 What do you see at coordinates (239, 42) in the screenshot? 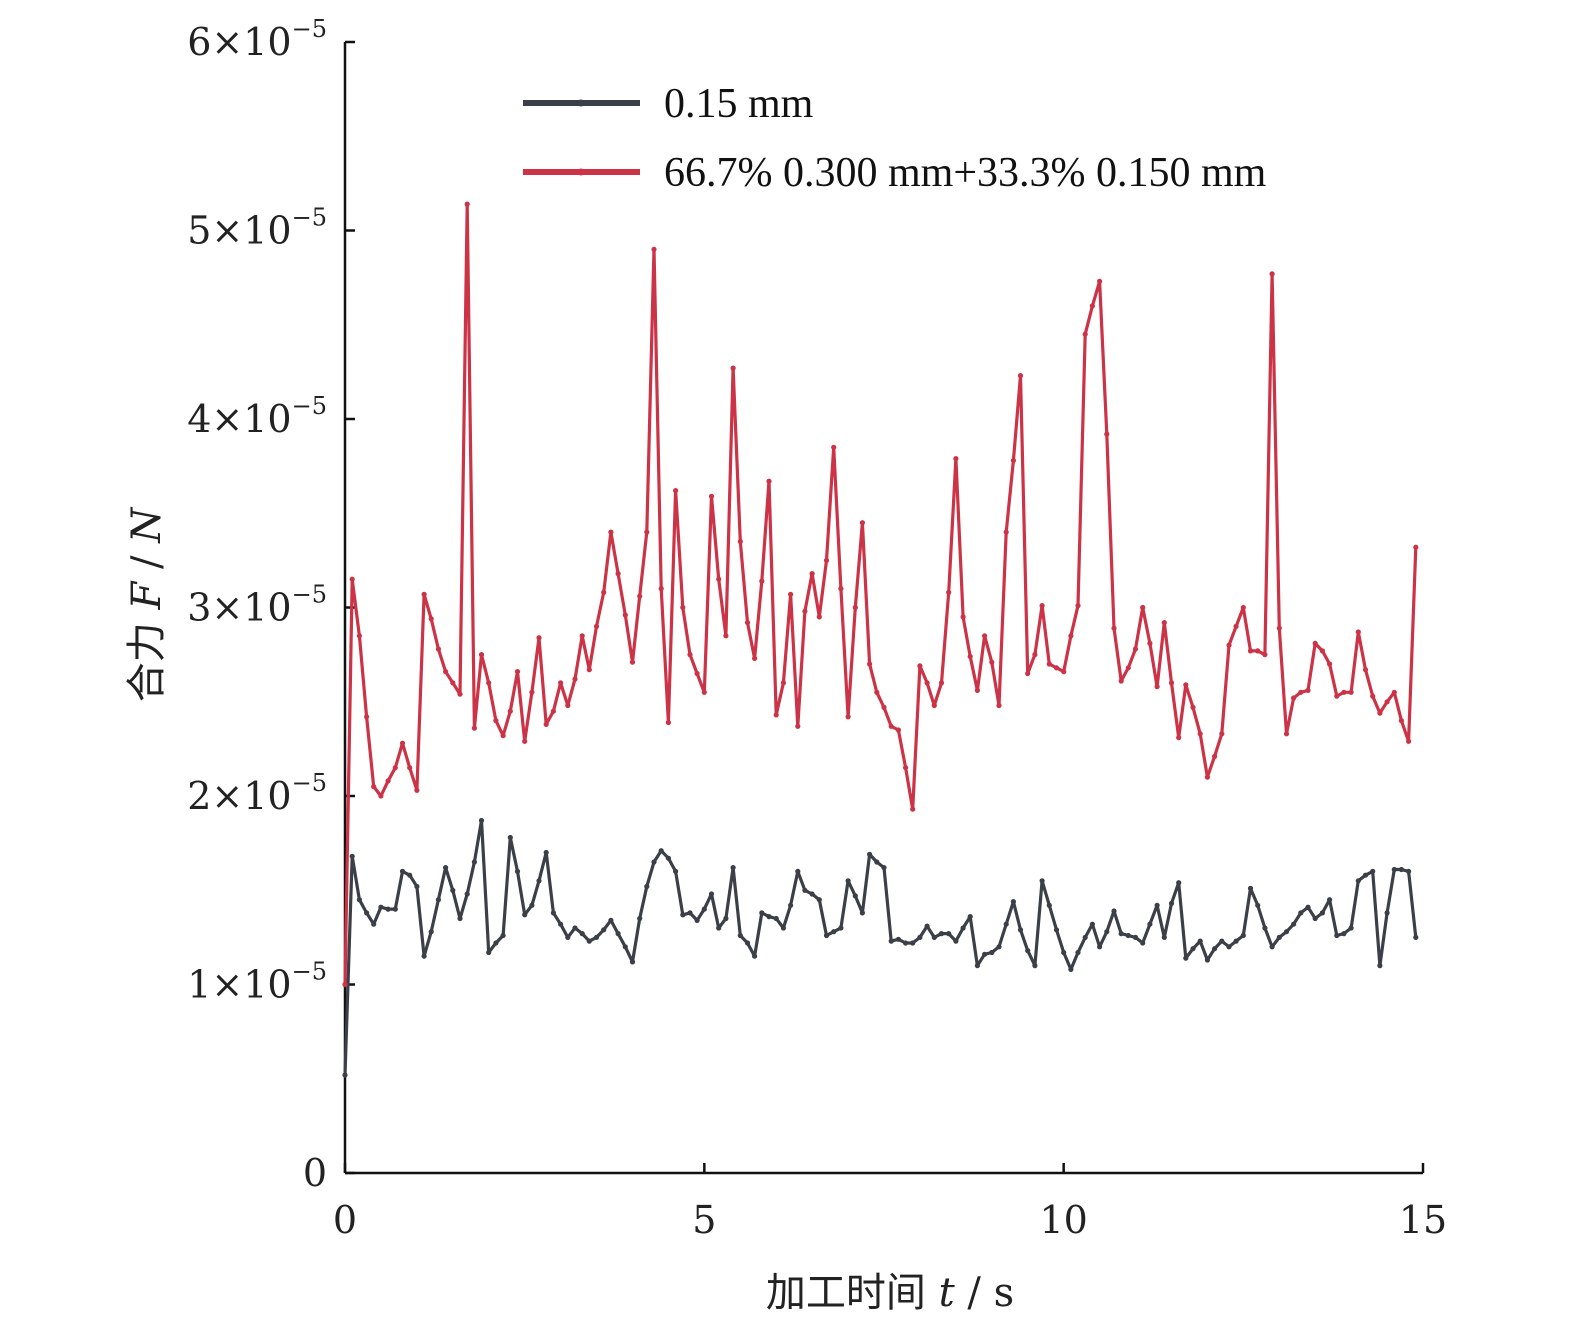
I see `y-tick-mantissa: 6×10` at bounding box center [239, 42].